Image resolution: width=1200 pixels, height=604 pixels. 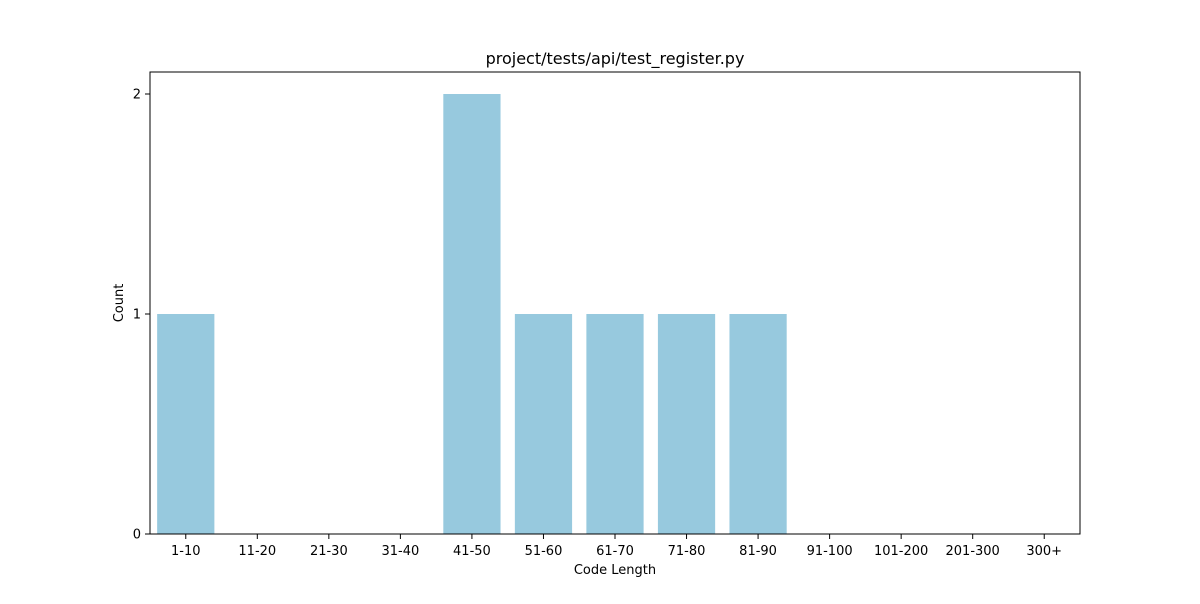 What do you see at coordinates (186, 551) in the screenshot?
I see `x-tick-label: 1-10` at bounding box center [186, 551].